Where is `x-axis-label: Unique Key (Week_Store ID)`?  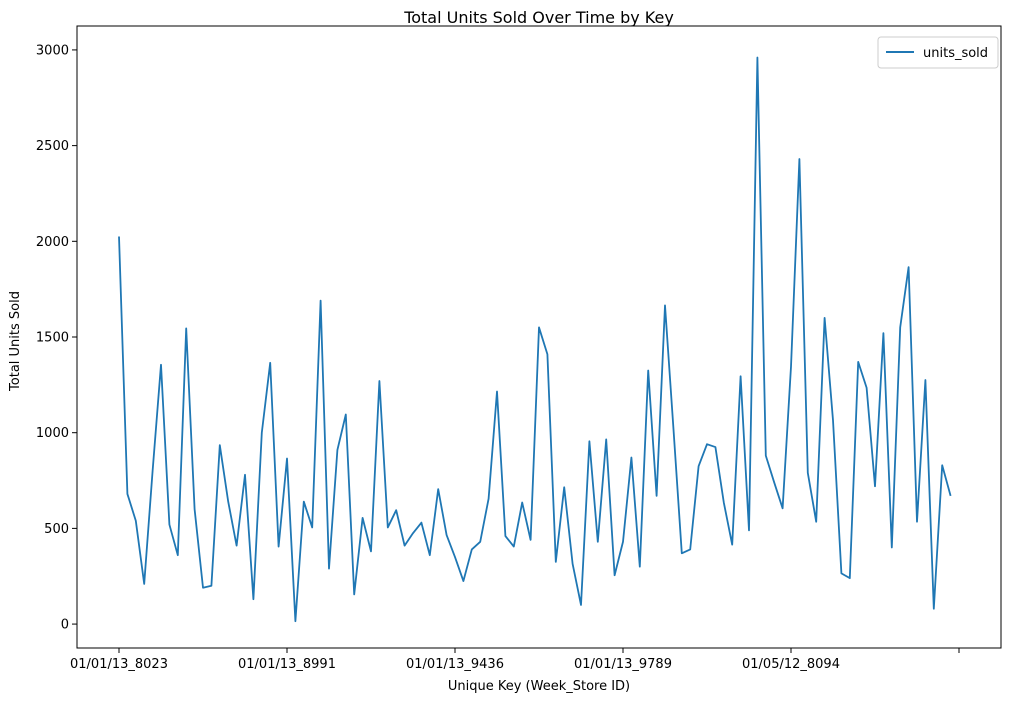
x-axis-label: Unique Key (Week_Store ID) is located at coordinates (539, 686).